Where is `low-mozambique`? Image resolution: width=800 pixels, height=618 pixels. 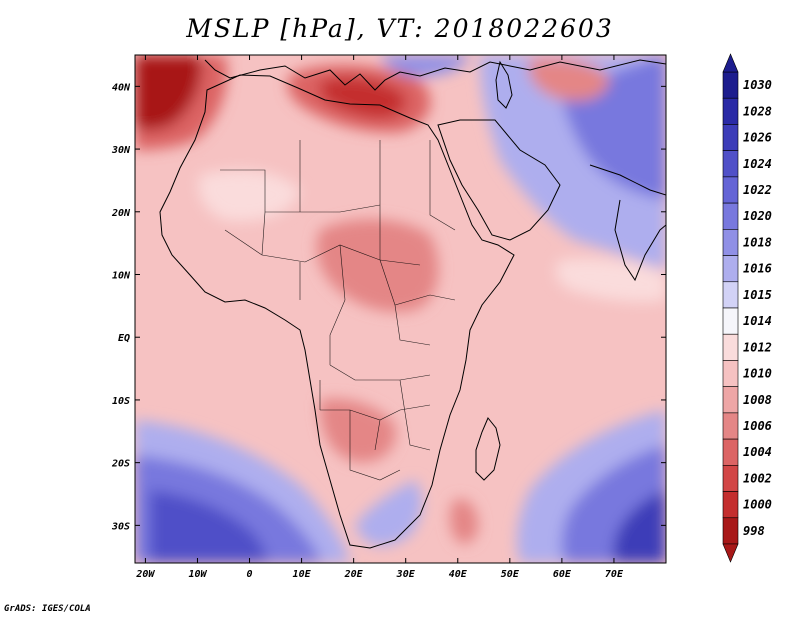
low-mozambique is located at coordinates (464, 521).